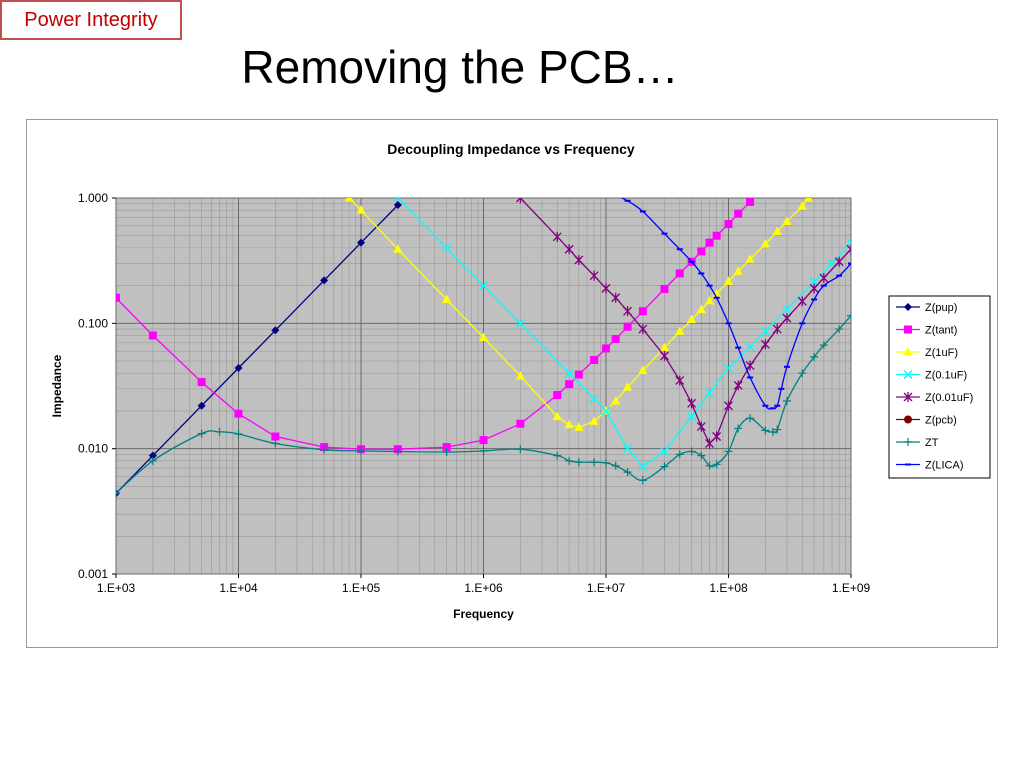 The width and height of the screenshot is (1024, 768). I want to click on x-tick-label: 1.E+07, so click(606, 588).